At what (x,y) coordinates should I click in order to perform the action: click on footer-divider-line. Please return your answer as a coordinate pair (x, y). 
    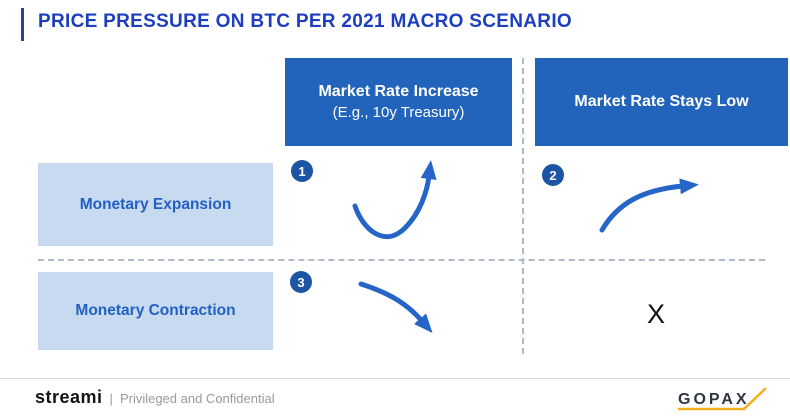
    Looking at the image, I should click on (395, 378).